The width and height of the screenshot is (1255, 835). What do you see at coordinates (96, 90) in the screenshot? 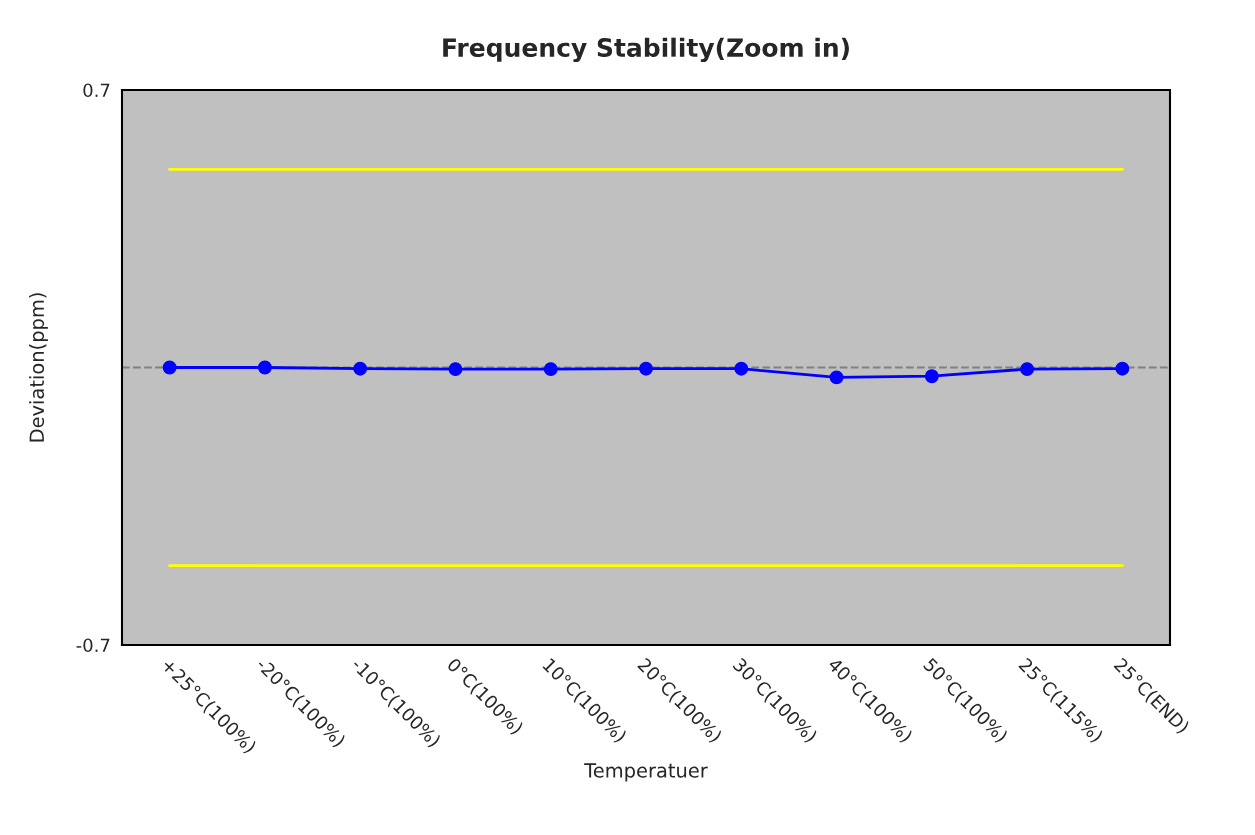
I see `y-tick-label: 0.7` at bounding box center [96, 90].